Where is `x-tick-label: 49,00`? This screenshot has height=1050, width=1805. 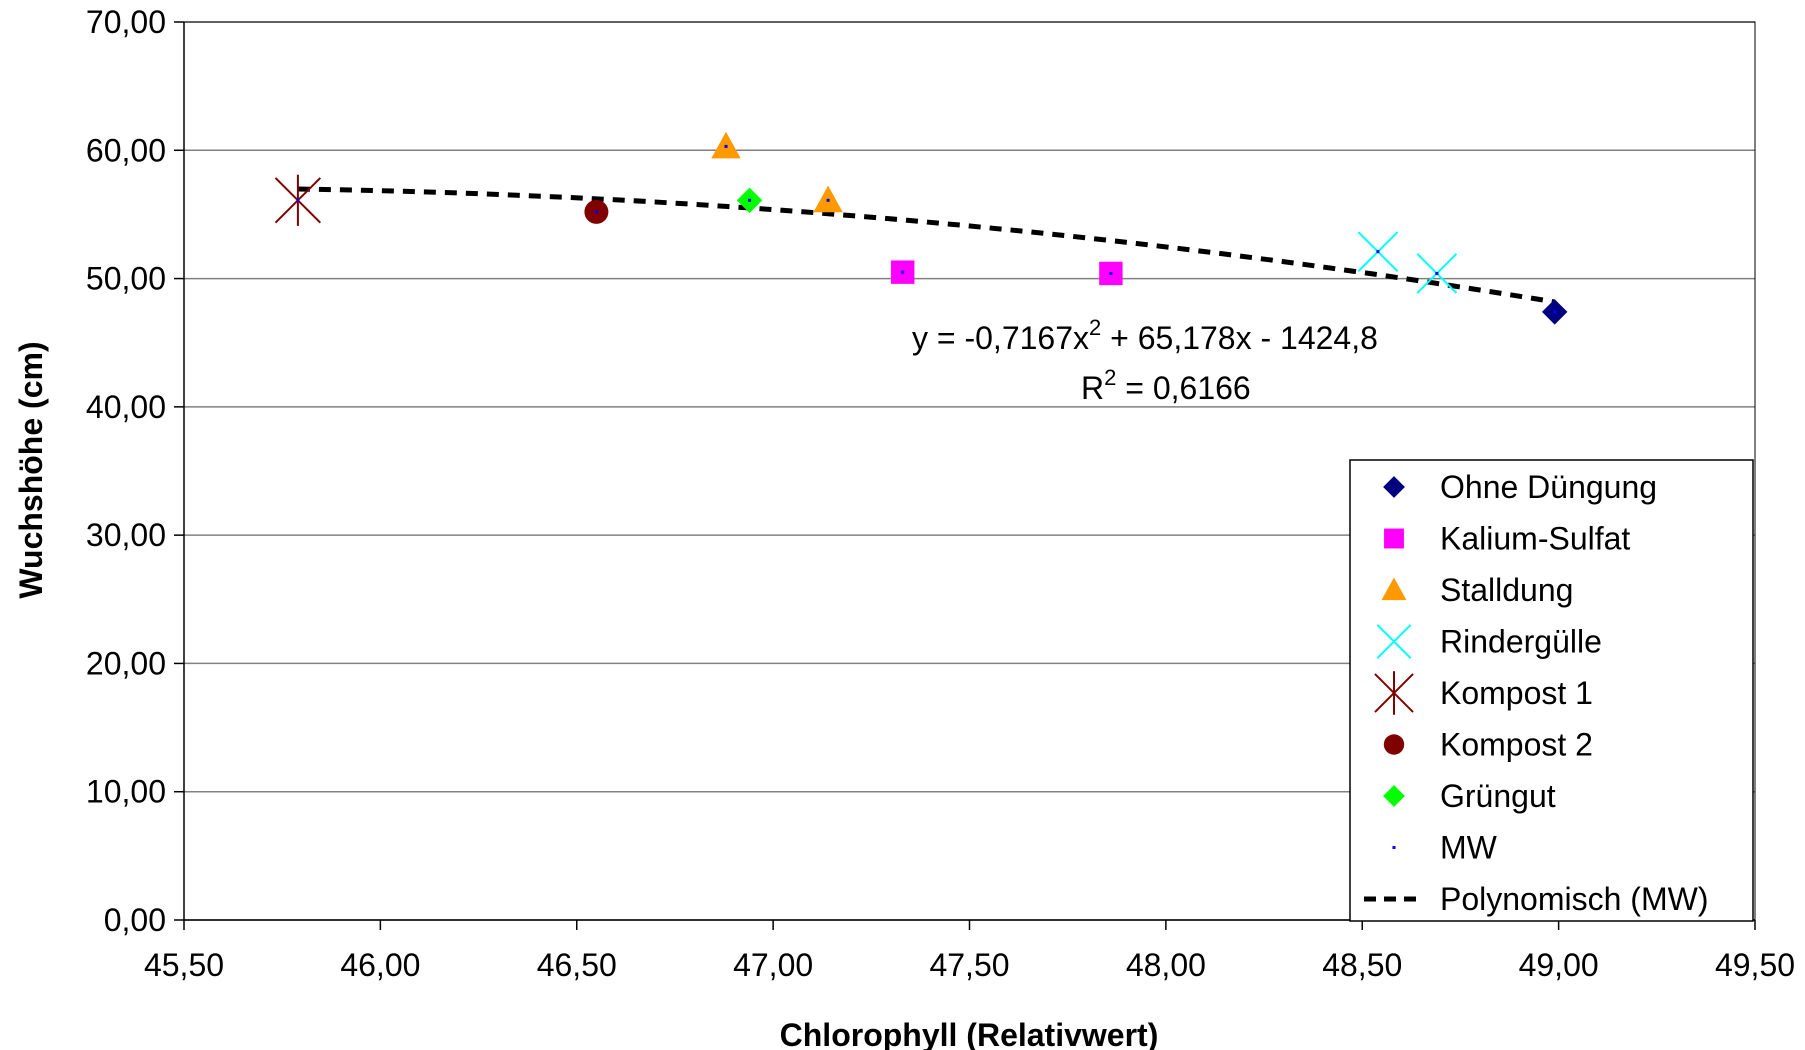
x-tick-label: 49,00 is located at coordinates (1559, 965).